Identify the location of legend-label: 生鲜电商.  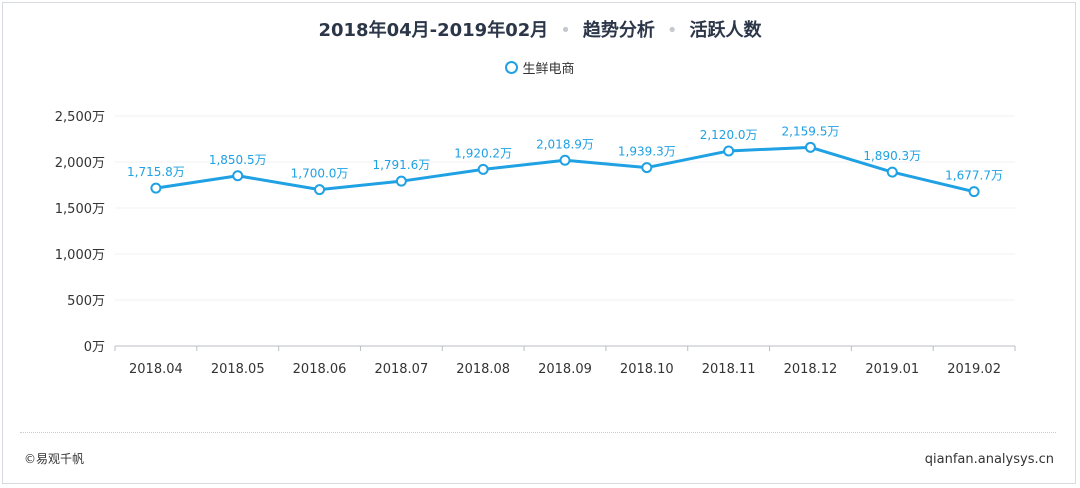
(548, 69).